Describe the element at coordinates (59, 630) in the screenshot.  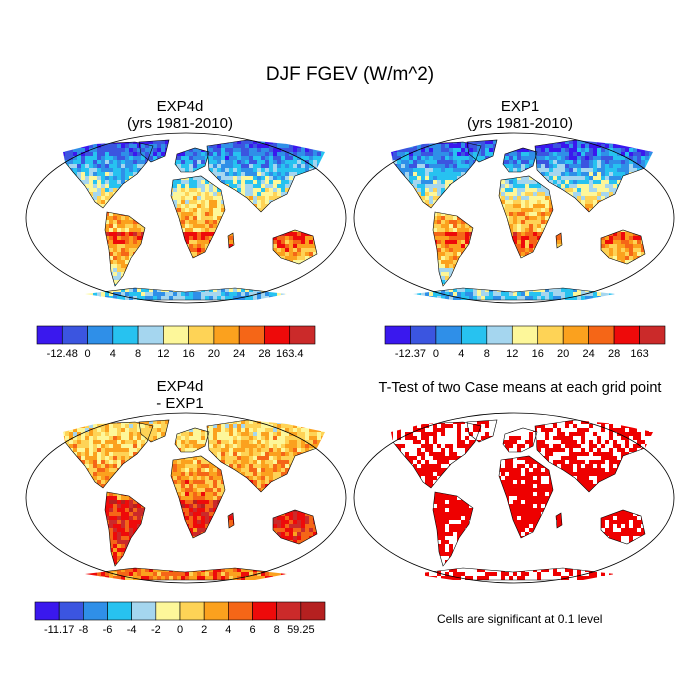
I see `colorbar-difference-label: -11.17` at that location.